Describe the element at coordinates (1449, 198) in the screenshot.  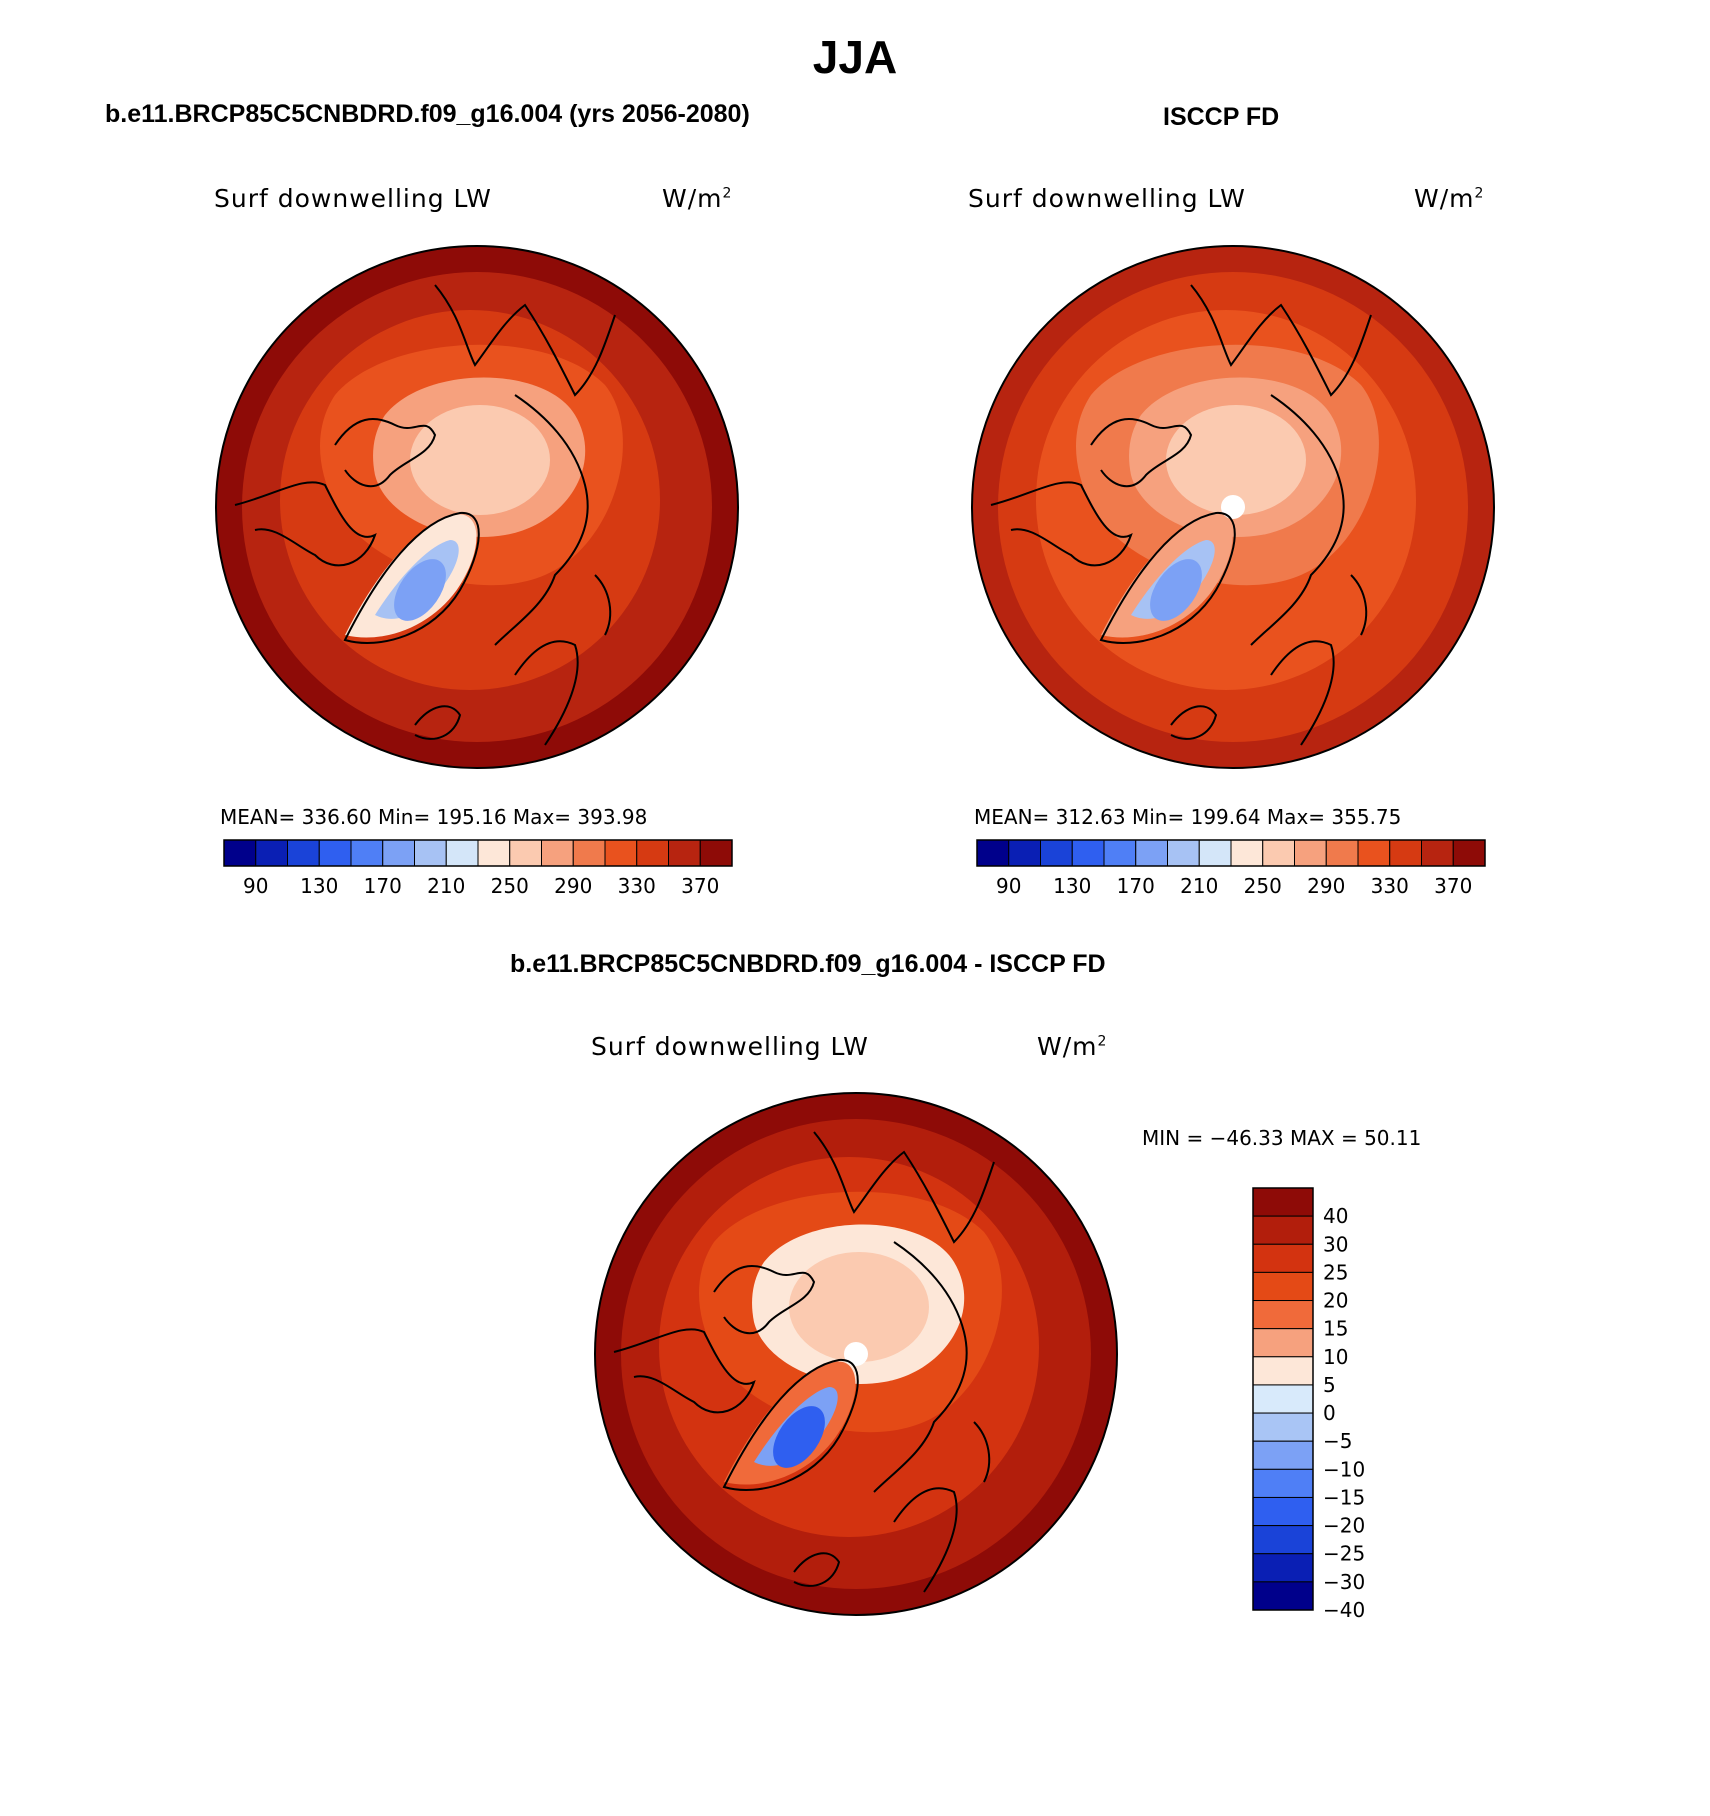
I see `obs-units-label: W/m2` at that location.